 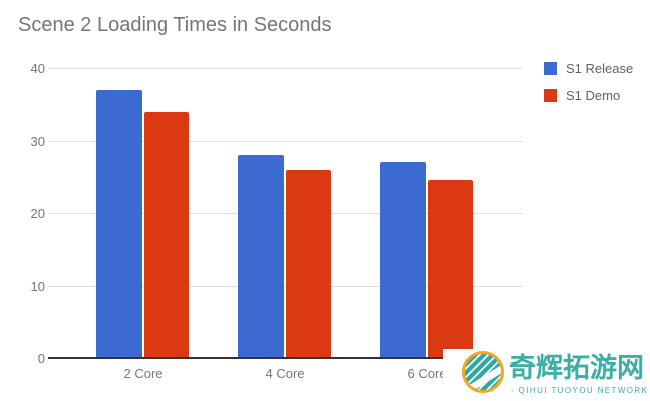 What do you see at coordinates (119, 224) in the screenshot?
I see `bar-s1-release-2-core` at bounding box center [119, 224].